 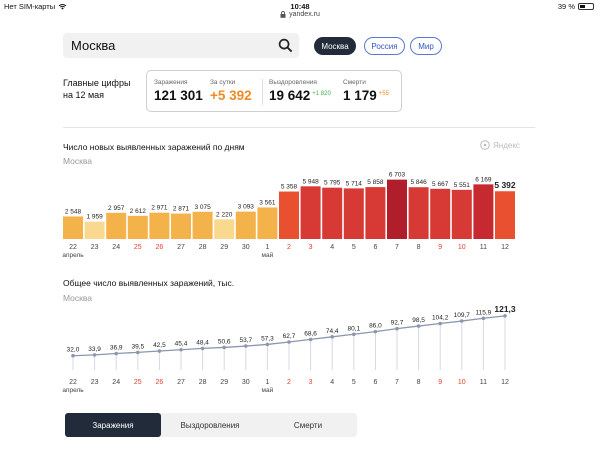 I want to click on bar-value-label: 5 551, so click(x=462, y=185).